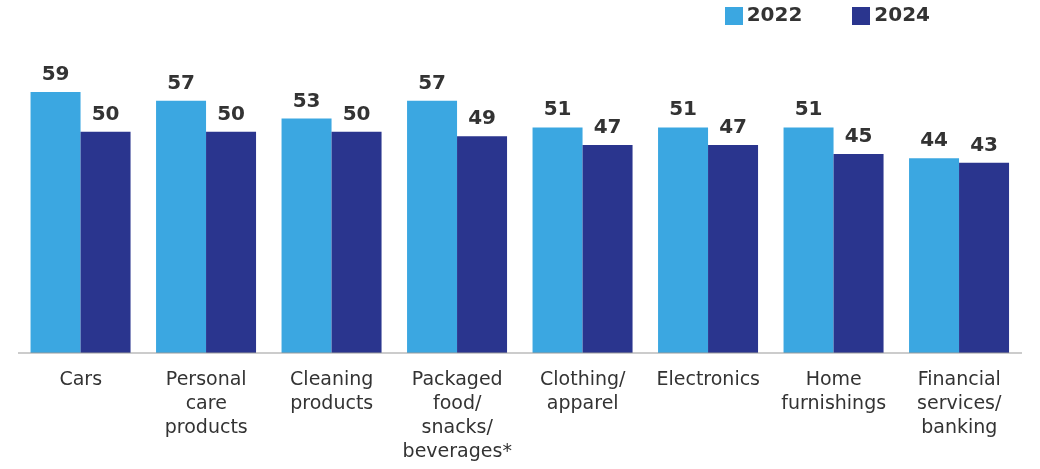 The image size is (1040, 469). Describe the element at coordinates (934, 139) in the screenshot. I see `data-label: 44` at that location.